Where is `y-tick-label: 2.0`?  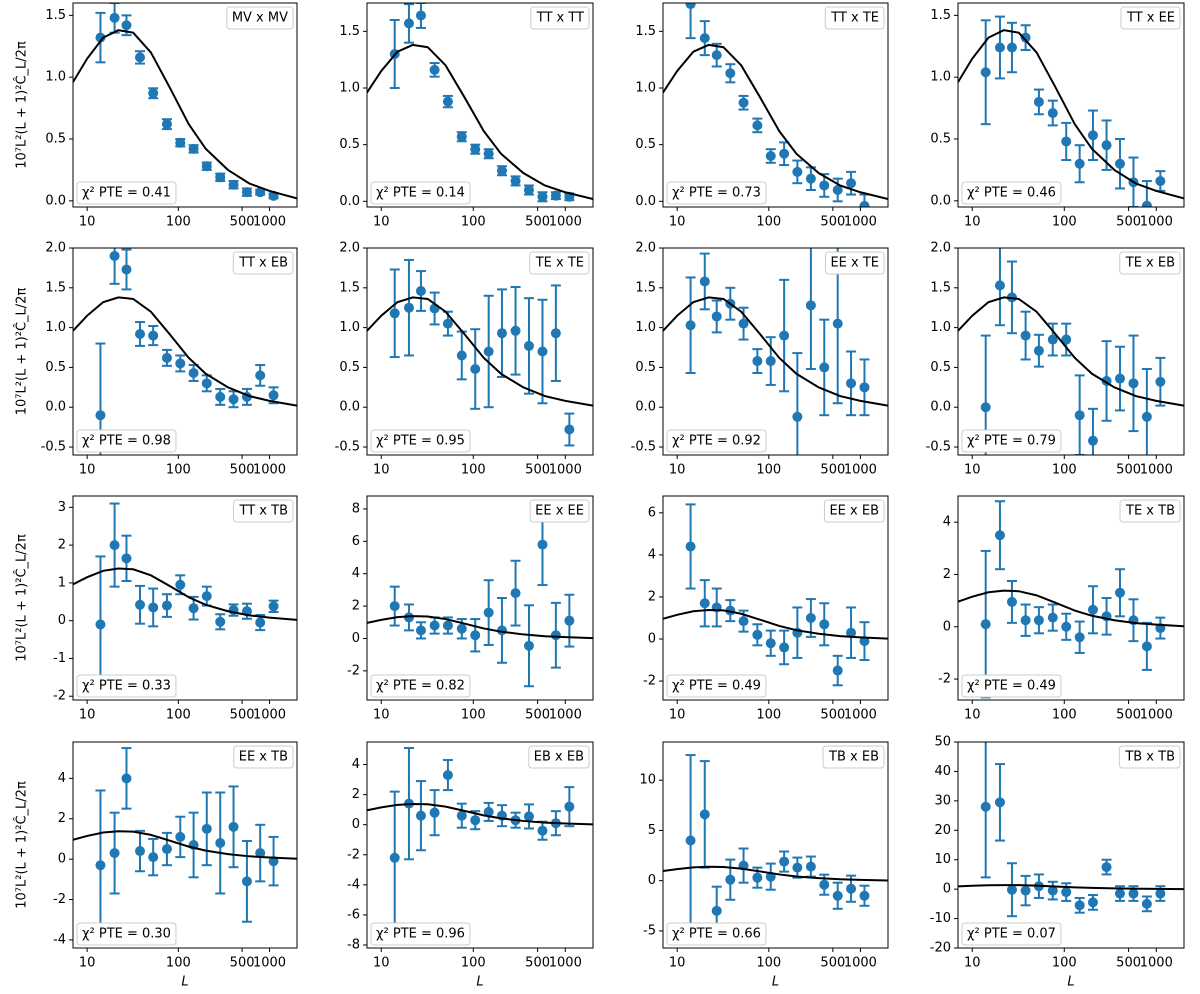 y-tick-label: 2.0 is located at coordinates (55, 248).